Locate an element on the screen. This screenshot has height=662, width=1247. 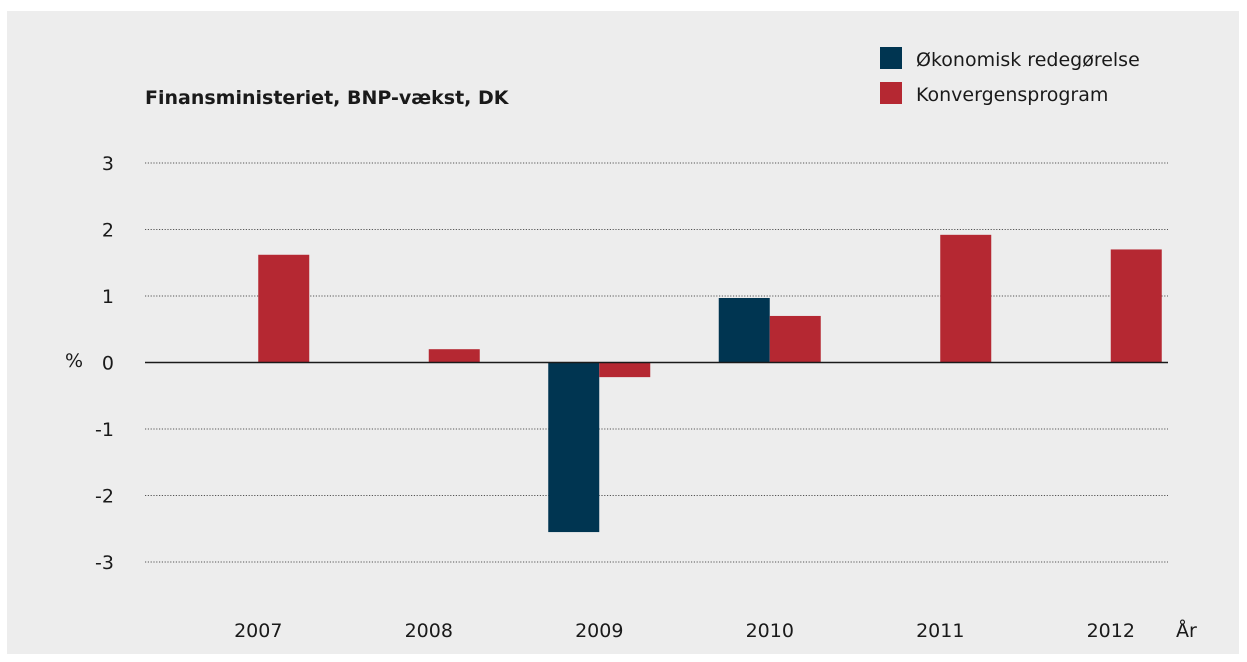
y-tick-label: -1 is located at coordinates (104, 430).